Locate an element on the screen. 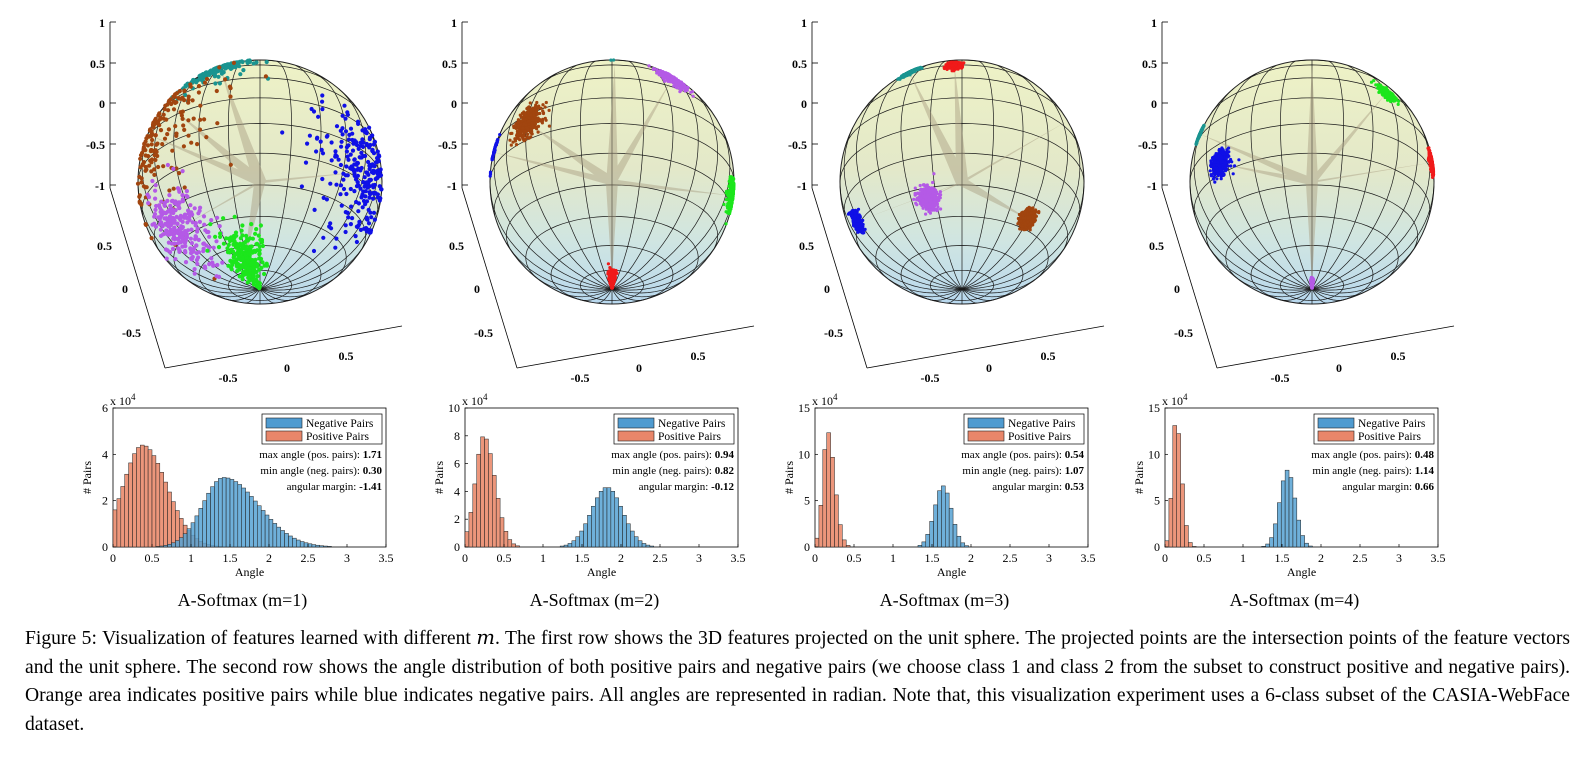 The width and height of the screenshot is (1586, 757). y-tick-label: -0.5 is located at coordinates (833, 333).